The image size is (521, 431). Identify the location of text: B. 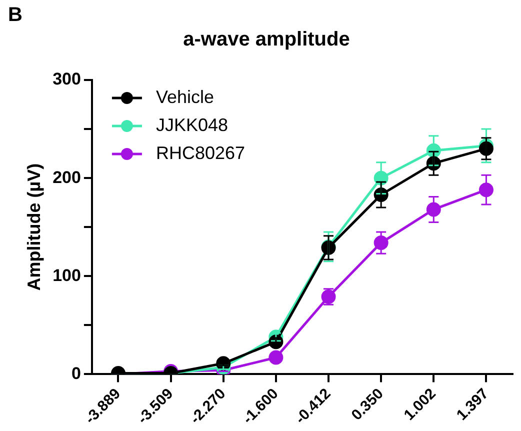
(15, 15).